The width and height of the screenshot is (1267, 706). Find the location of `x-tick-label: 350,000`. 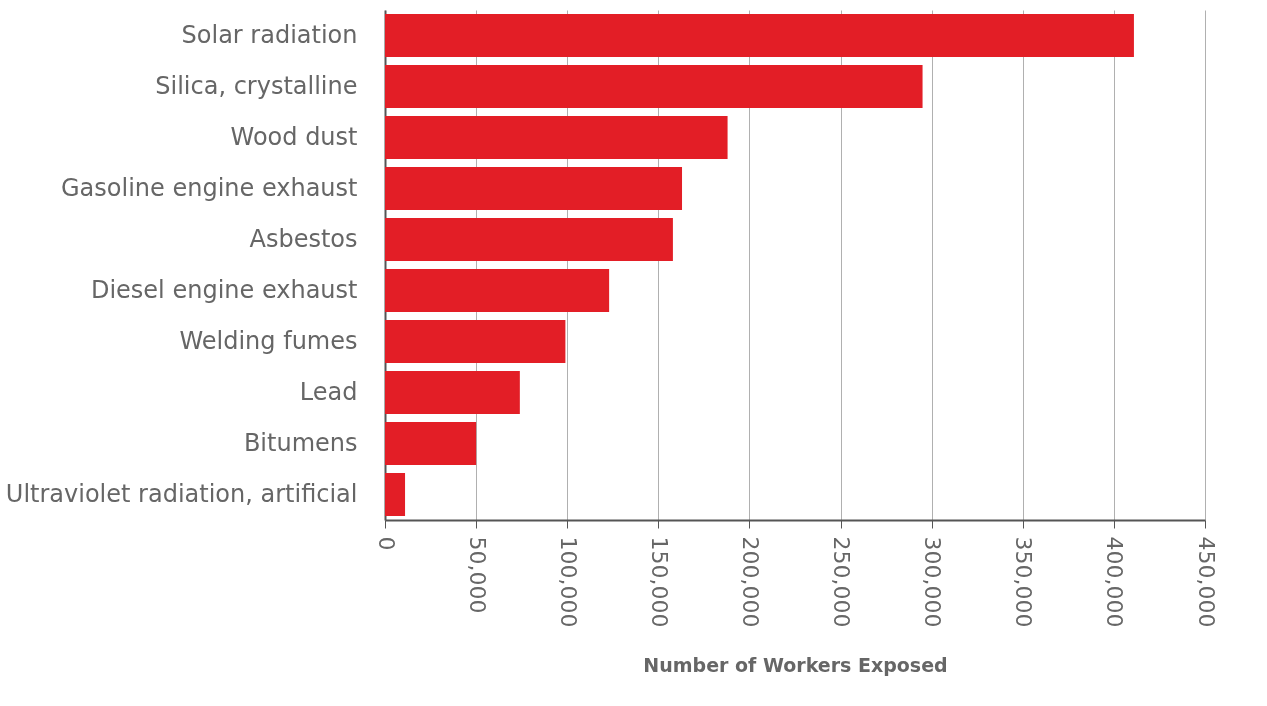

x-tick-label: 350,000 is located at coordinates (1024, 582).